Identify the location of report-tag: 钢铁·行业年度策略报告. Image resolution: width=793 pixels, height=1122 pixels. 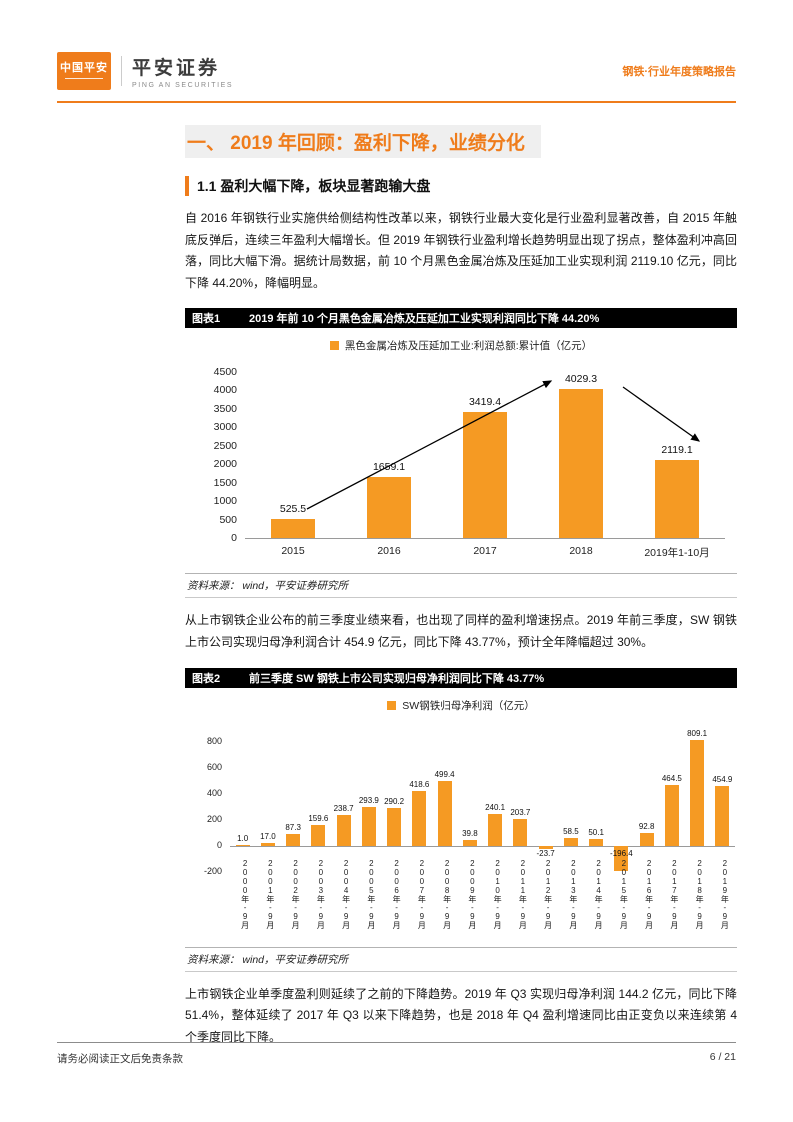
(679, 72).